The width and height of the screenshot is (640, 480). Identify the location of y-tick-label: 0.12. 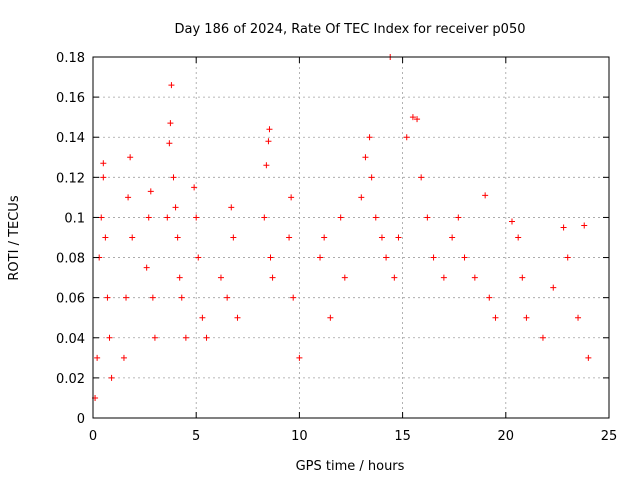
(70, 178).